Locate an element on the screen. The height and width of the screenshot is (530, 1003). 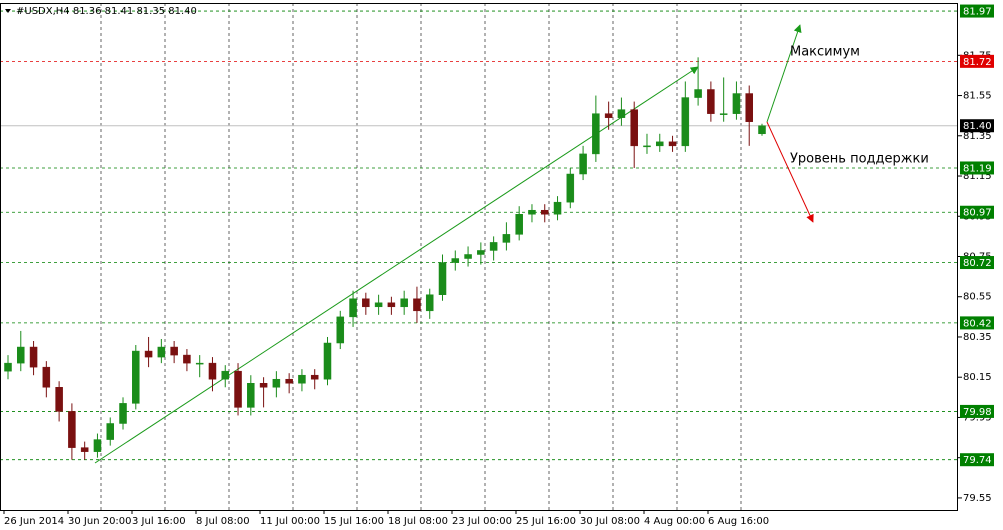
level-label: 79.98 is located at coordinates (977, 412).